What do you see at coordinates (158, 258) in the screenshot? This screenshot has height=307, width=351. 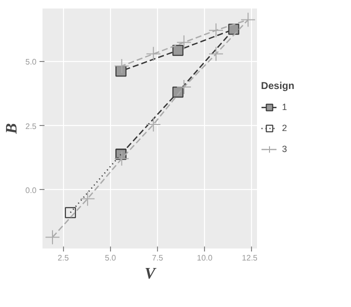 I see `x-tick-label: 7.5` at bounding box center [158, 258].